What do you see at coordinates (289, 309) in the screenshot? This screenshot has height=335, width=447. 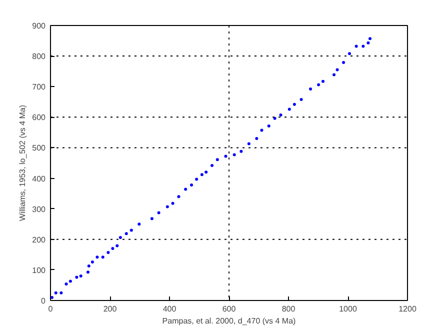 I see `x-tick-label: 800` at bounding box center [289, 309].